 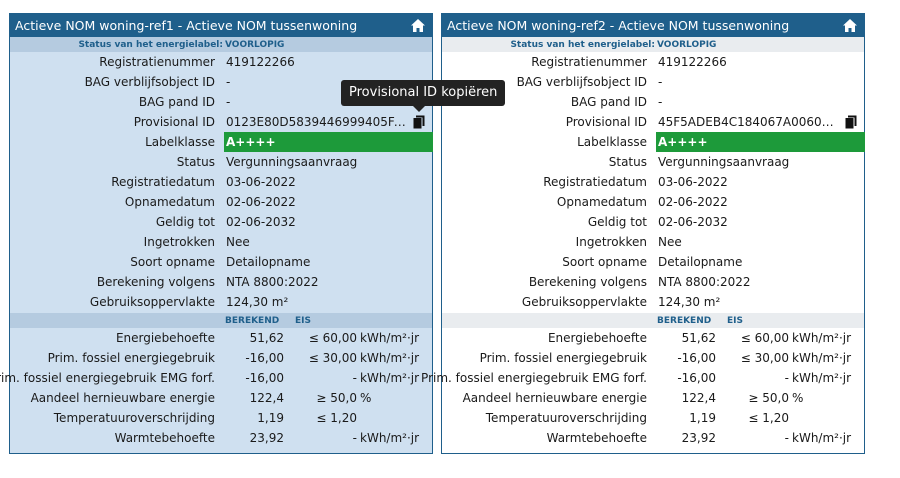 I want to click on row-soort-opname: Soort opname Detailopname, so click(x=221, y=262).